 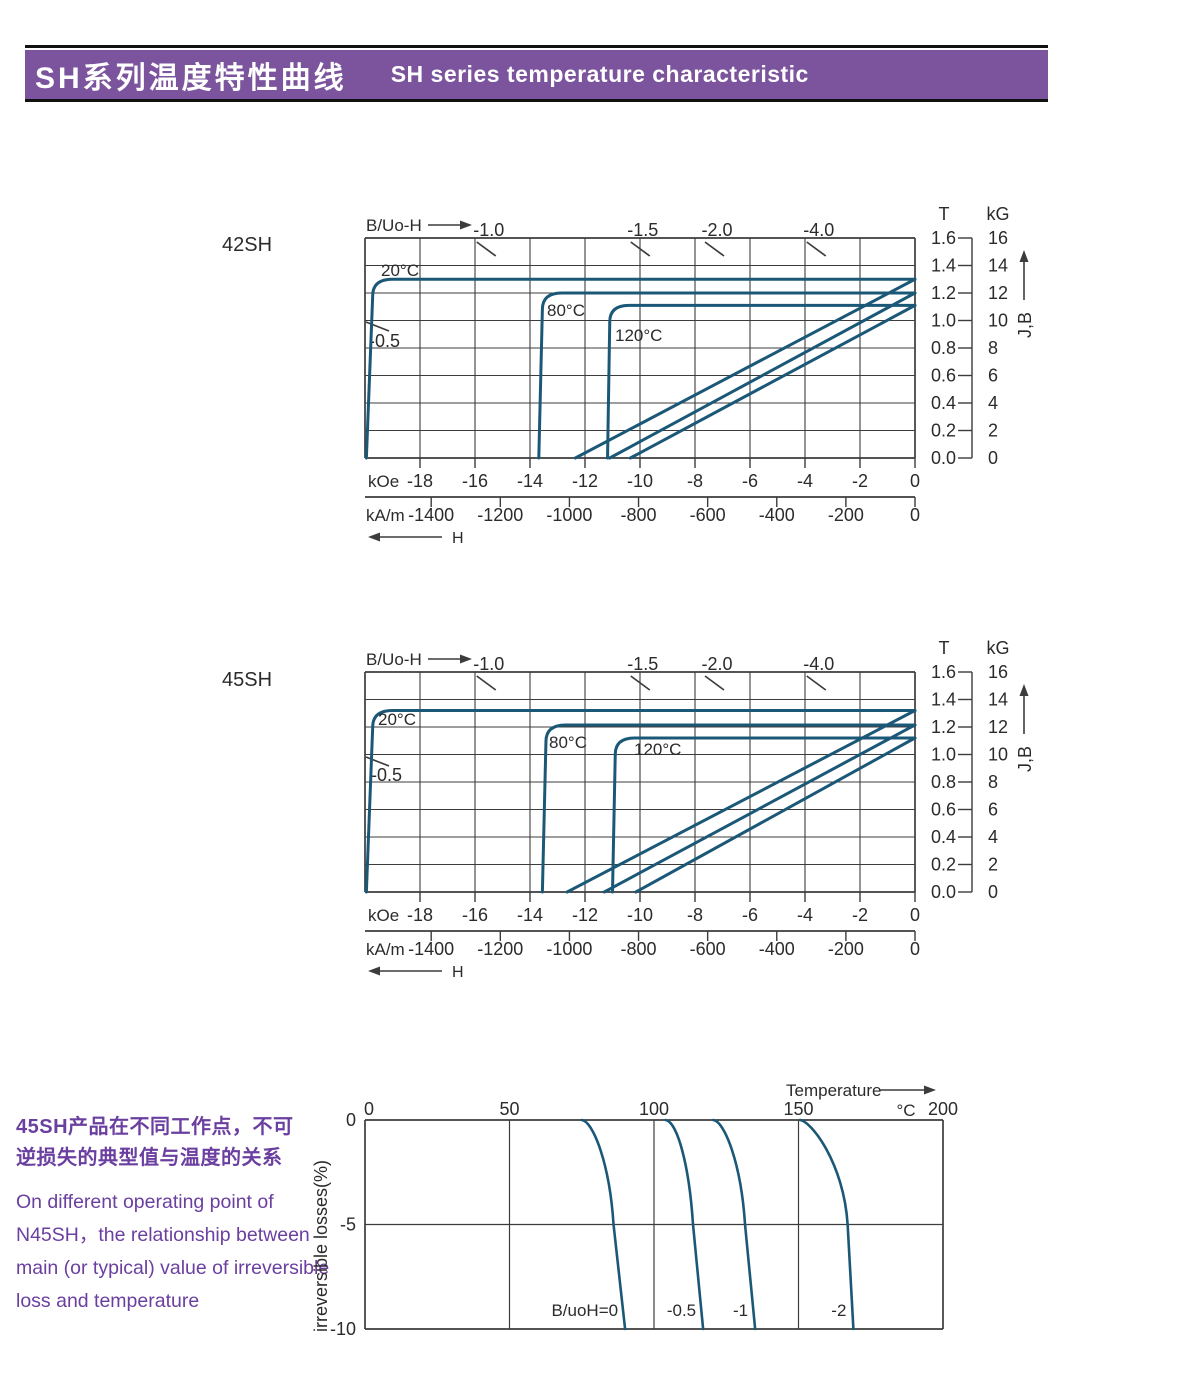 I want to click on chart-title-42SH: 42SH, so click(x=247, y=245).